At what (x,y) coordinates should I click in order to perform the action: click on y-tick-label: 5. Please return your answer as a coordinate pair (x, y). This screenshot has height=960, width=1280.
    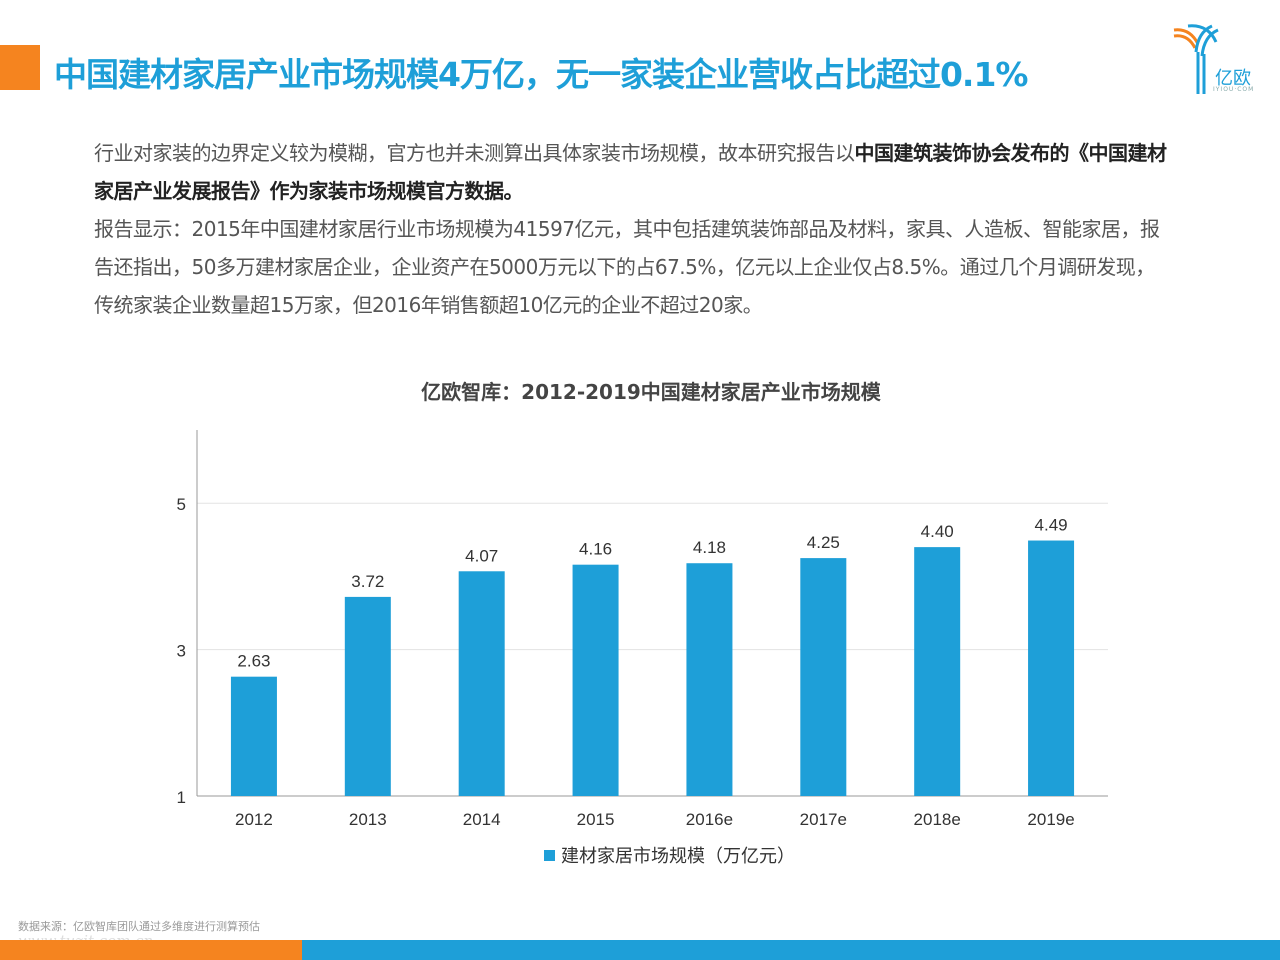
    Looking at the image, I should click on (181, 504).